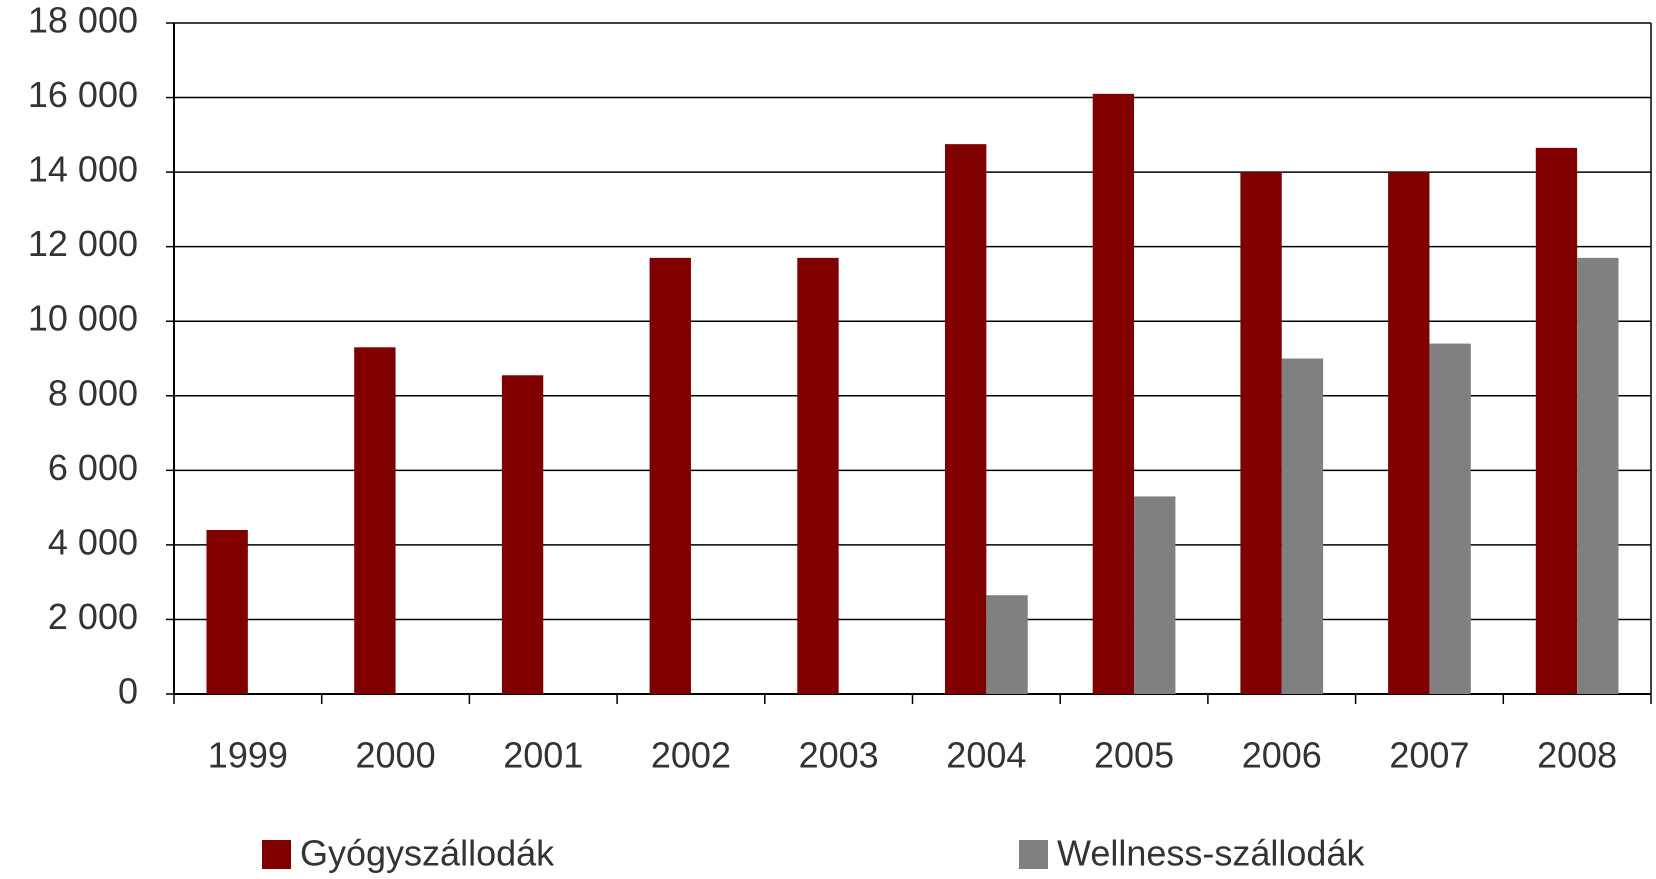  I want to click on y-tick-label: 12 000, so click(83, 243).